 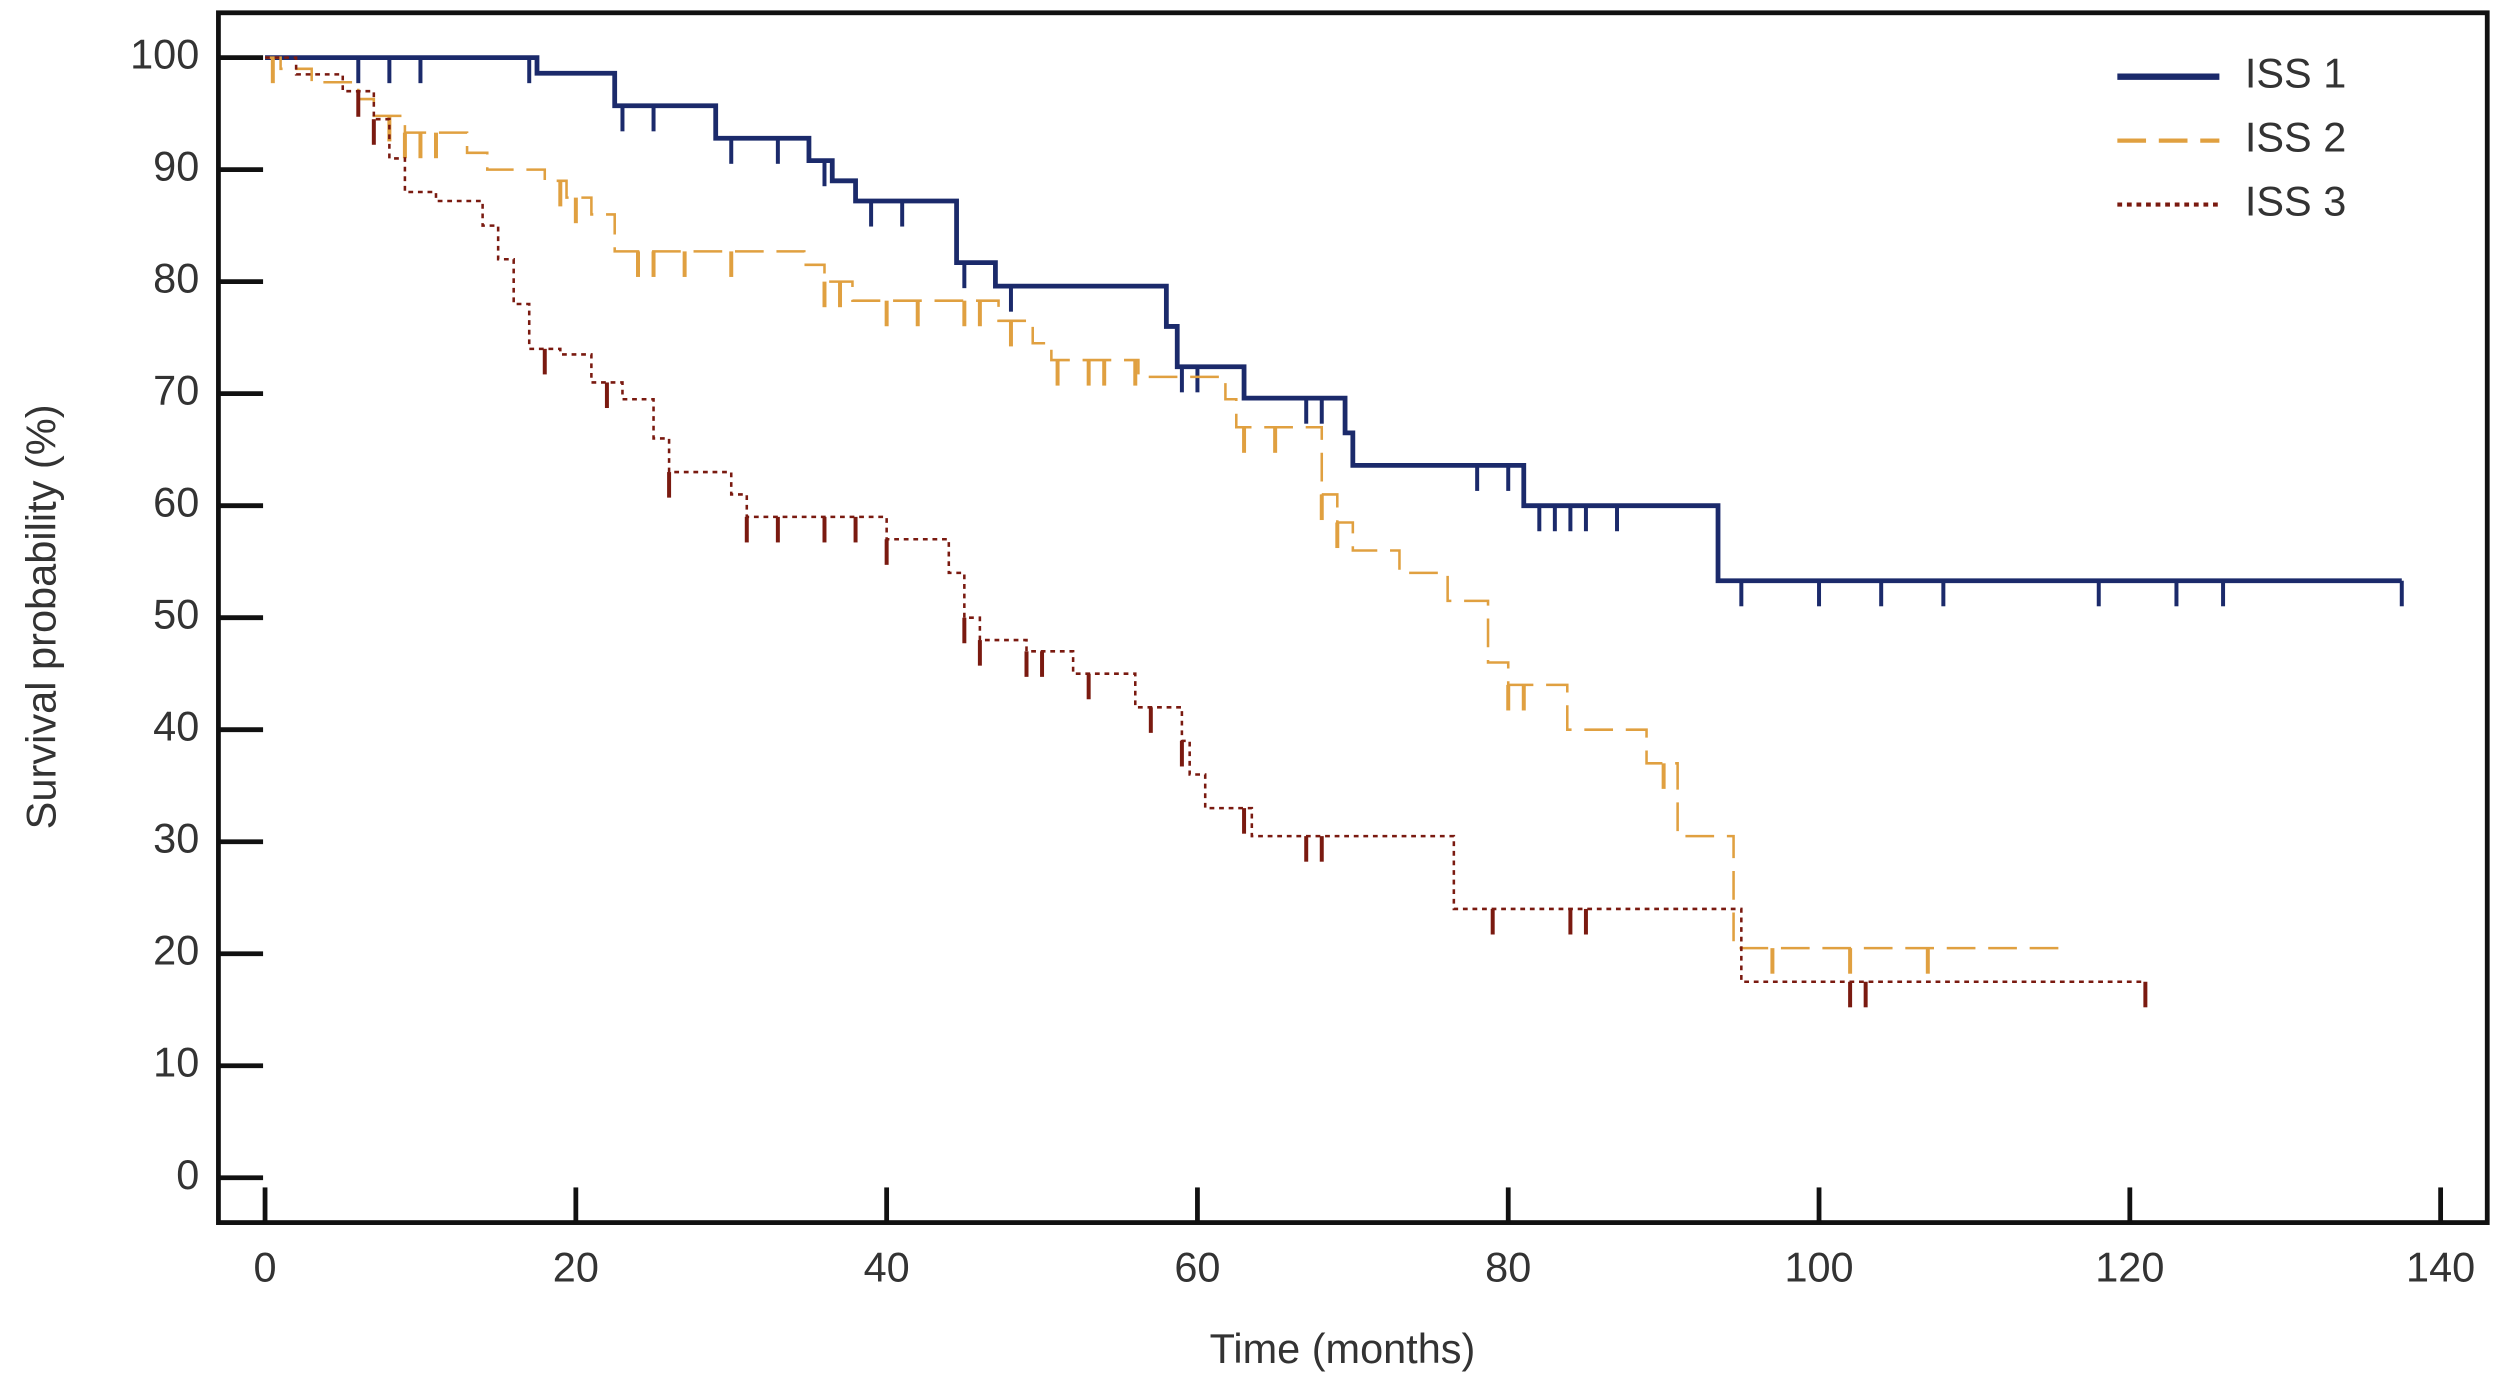 I want to click on x-tick-label: 80, so click(x=1508, y=1266).